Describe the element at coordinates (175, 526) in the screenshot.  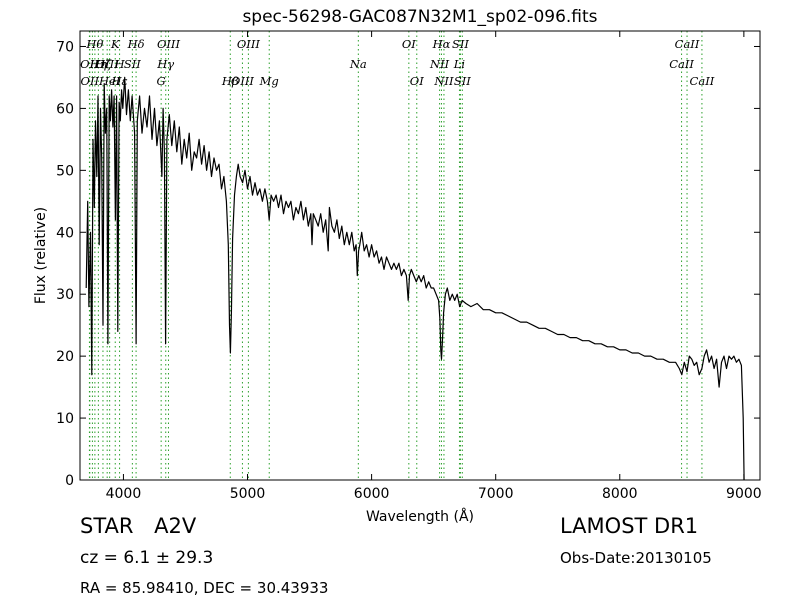
I see `subclass-text: A2V` at that location.